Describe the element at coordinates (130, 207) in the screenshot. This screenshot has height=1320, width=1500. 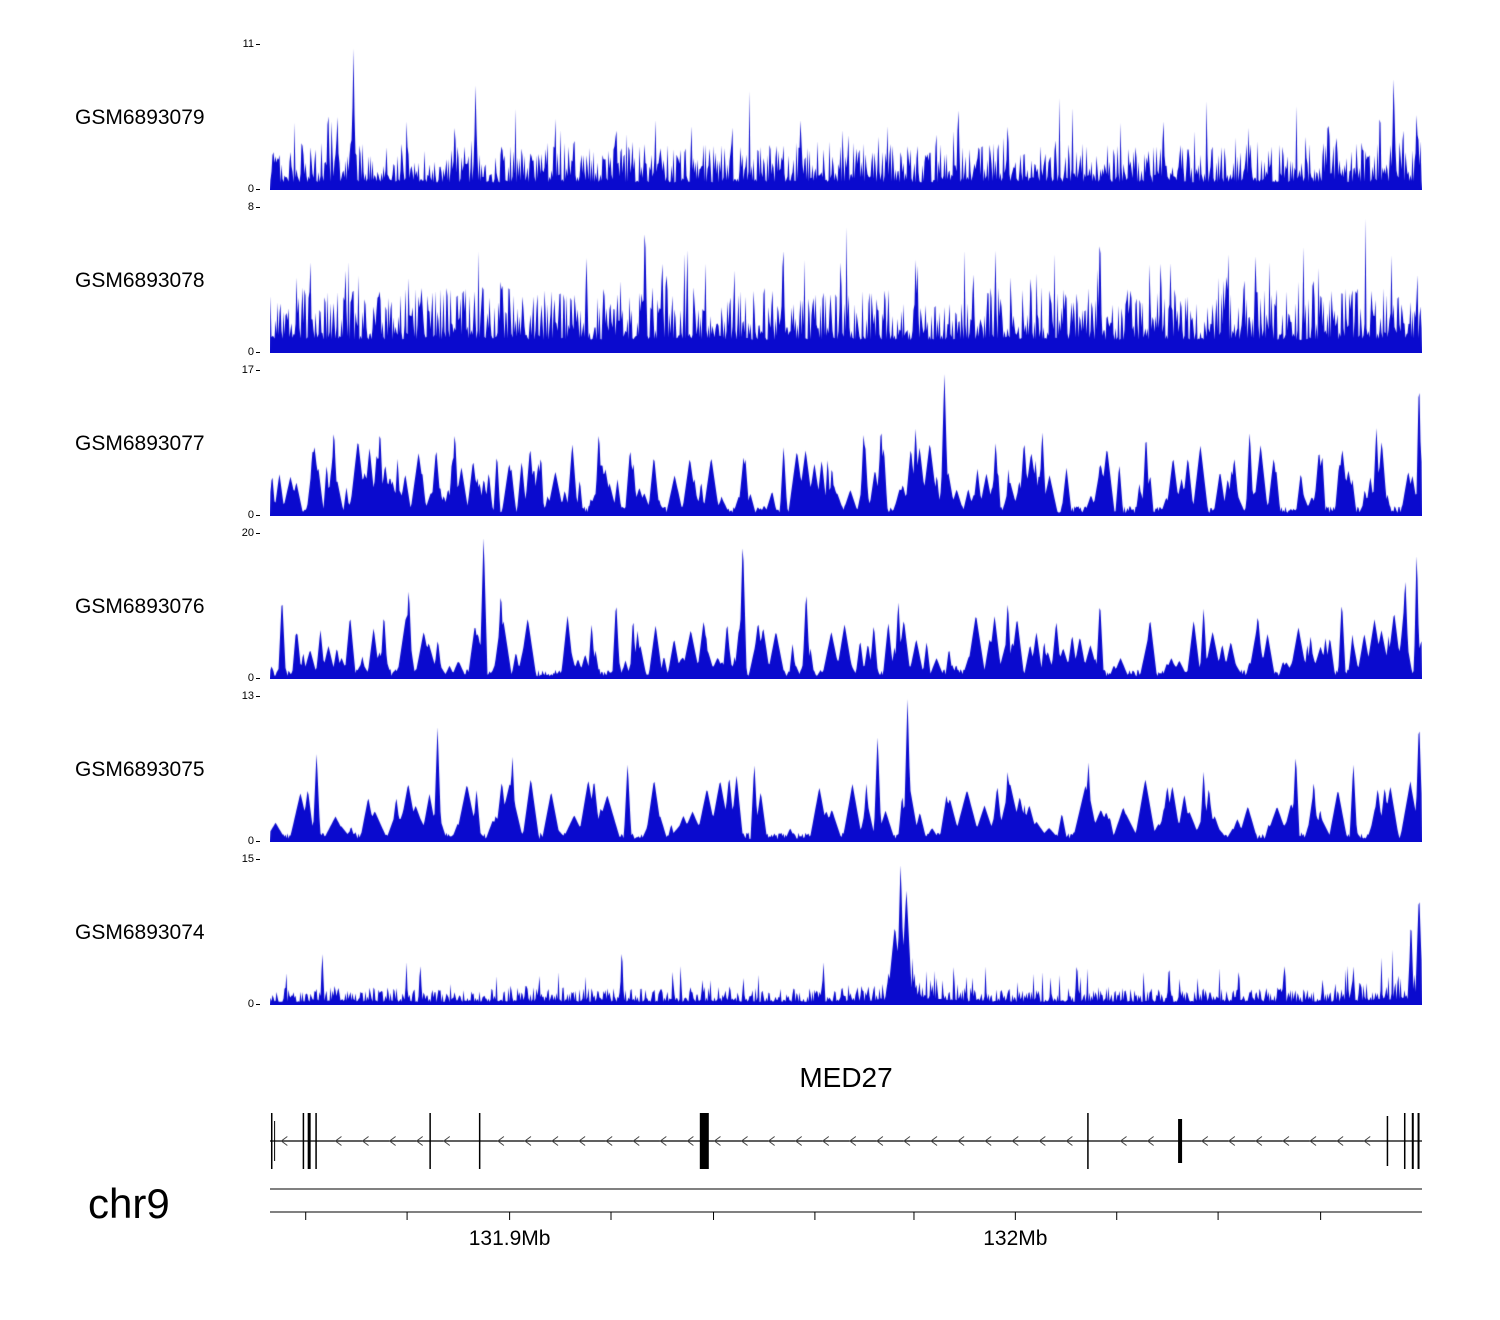
I see `track-ymax-label: 8` at that location.